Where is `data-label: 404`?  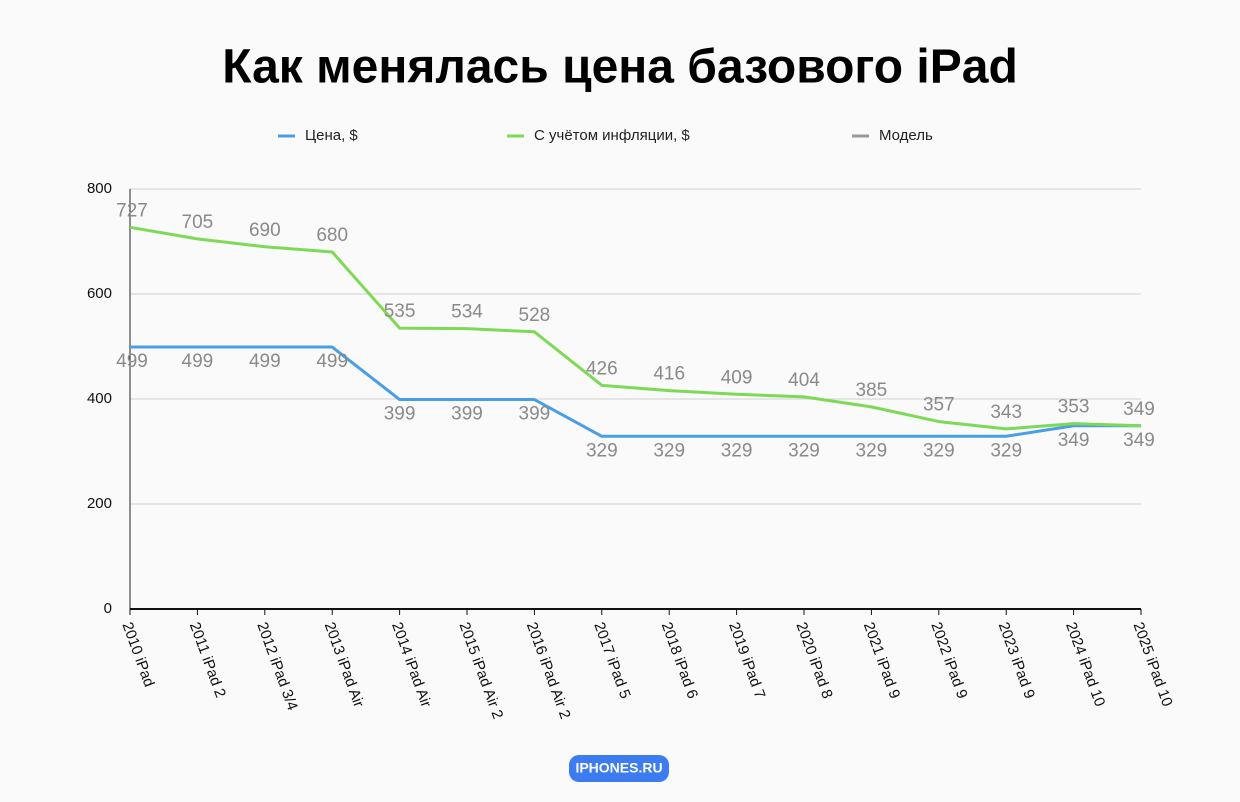 data-label: 404 is located at coordinates (804, 380).